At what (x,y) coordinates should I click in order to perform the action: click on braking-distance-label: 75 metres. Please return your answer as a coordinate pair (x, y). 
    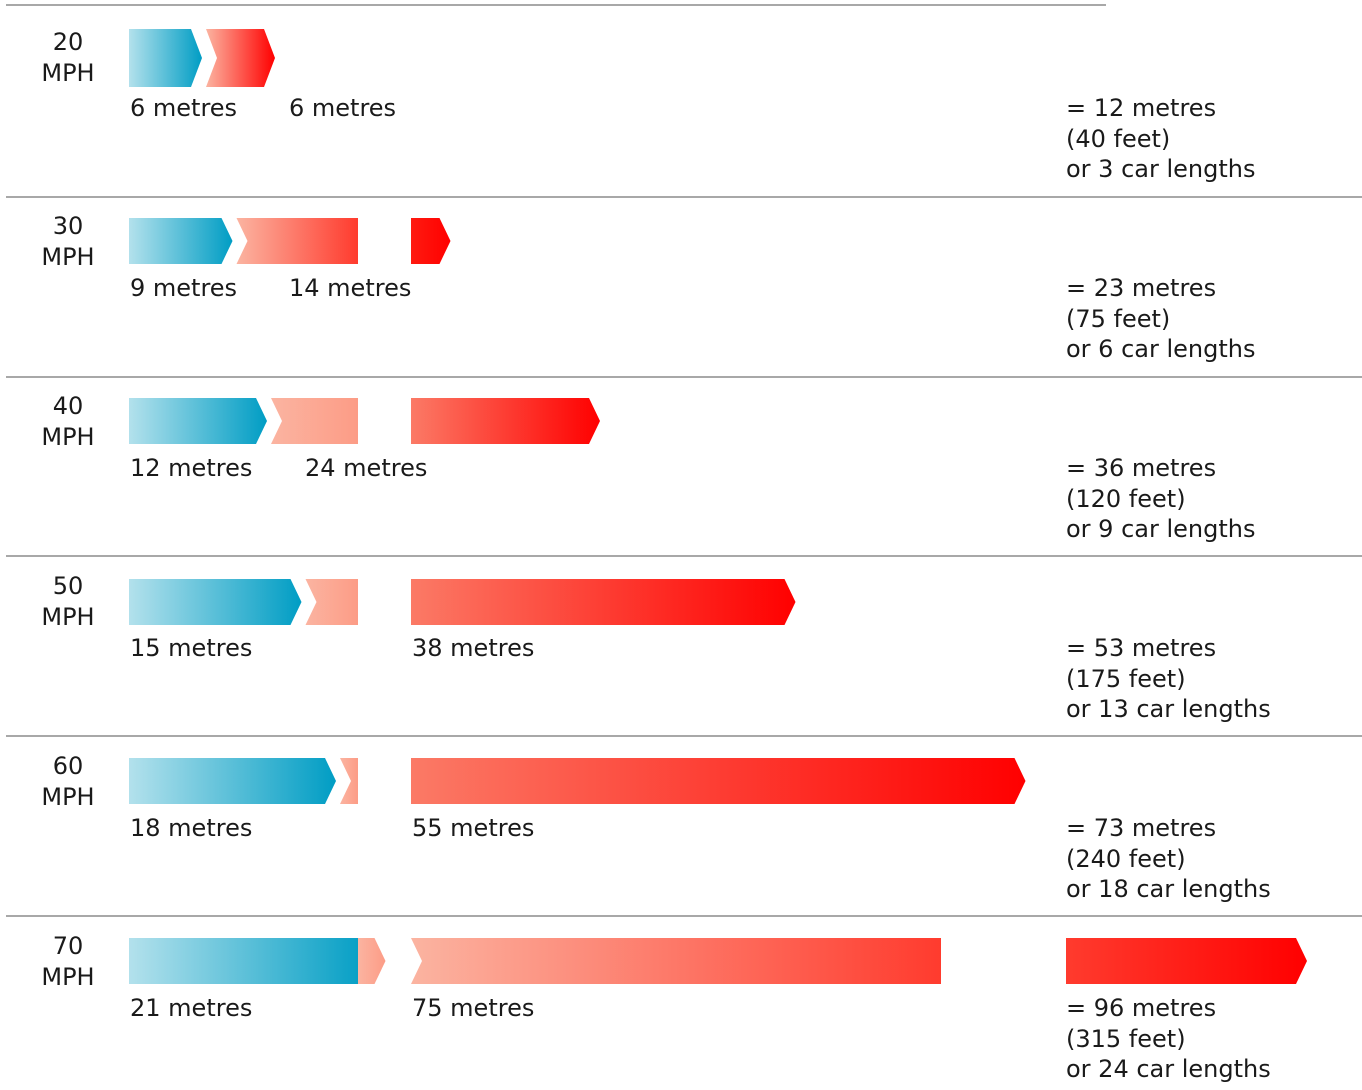
    Looking at the image, I should click on (473, 1008).